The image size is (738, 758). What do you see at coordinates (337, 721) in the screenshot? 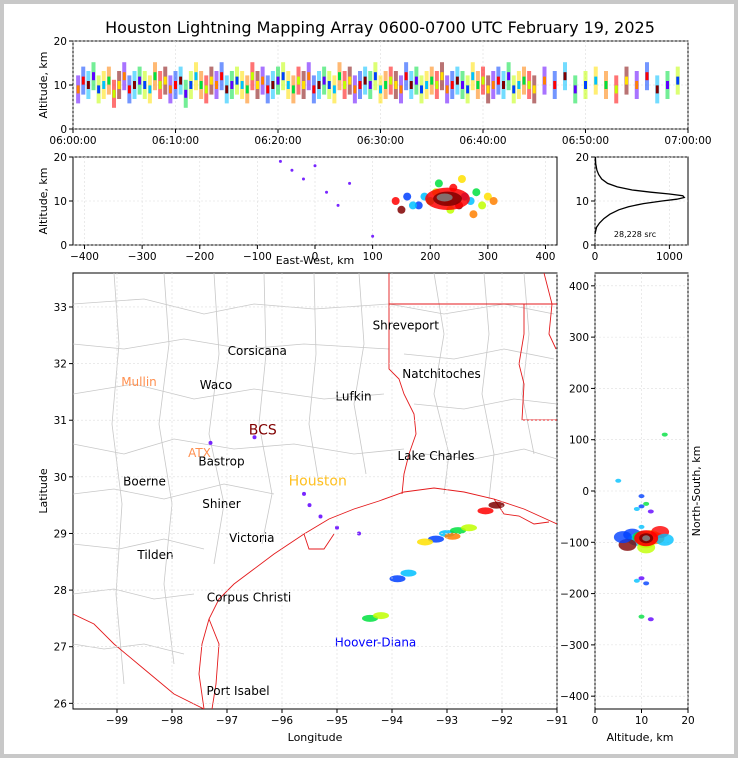
I see `lon-tick-label: −95` at bounding box center [337, 721].